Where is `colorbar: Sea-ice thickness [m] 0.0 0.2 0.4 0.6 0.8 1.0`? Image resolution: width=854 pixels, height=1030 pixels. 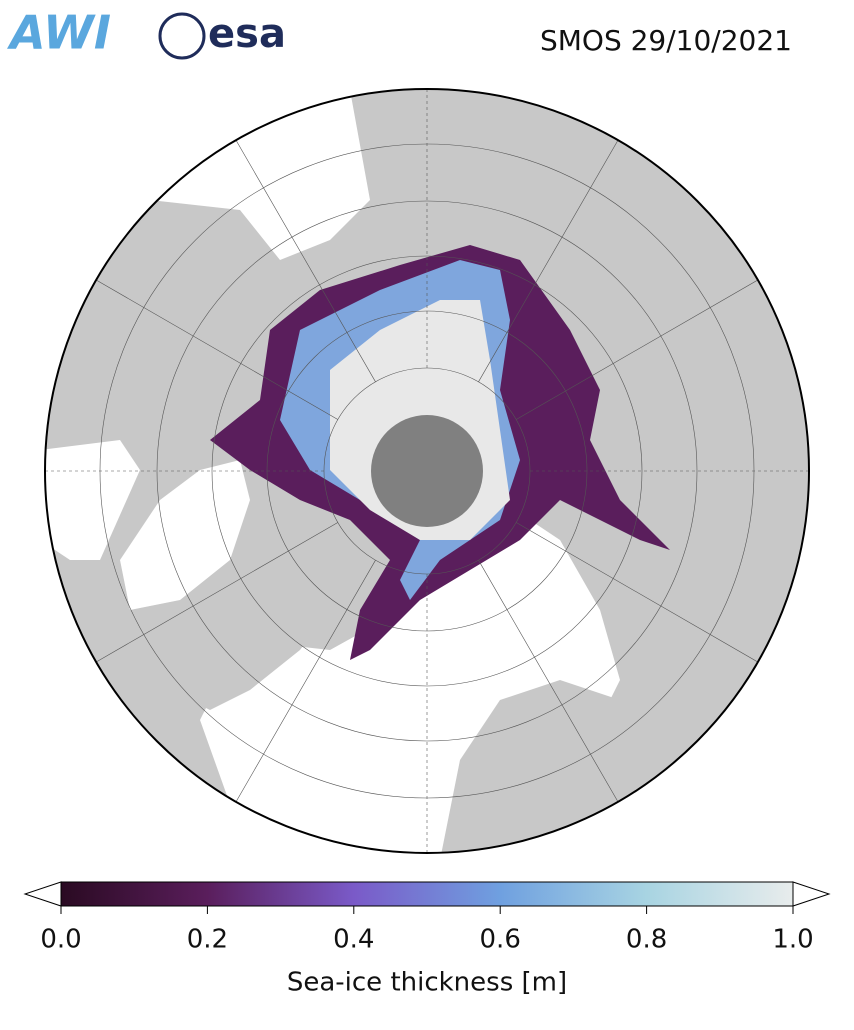
colorbar: Sea-ice thickness [m] 0.0 0.2 0.4 0.6 0.8 1.0 is located at coordinates (427, 939).